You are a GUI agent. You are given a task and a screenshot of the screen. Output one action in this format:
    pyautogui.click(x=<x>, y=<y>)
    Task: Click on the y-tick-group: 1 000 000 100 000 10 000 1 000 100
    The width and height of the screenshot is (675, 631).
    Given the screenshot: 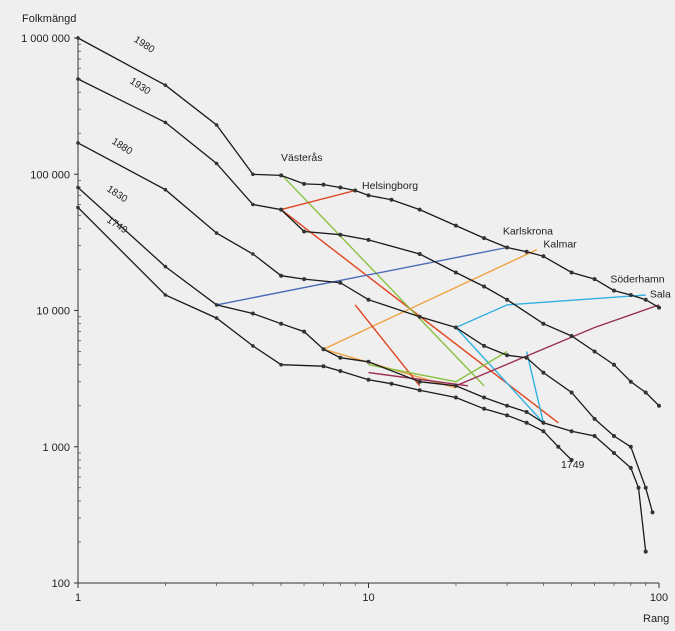 What is the action you would take?
    pyautogui.click(x=51, y=311)
    